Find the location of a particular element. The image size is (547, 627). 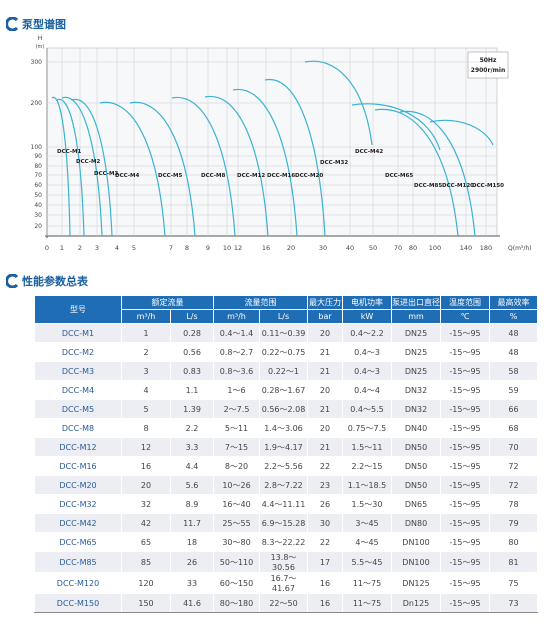

table-cell: 1.9～4.17 is located at coordinates (283, 447).